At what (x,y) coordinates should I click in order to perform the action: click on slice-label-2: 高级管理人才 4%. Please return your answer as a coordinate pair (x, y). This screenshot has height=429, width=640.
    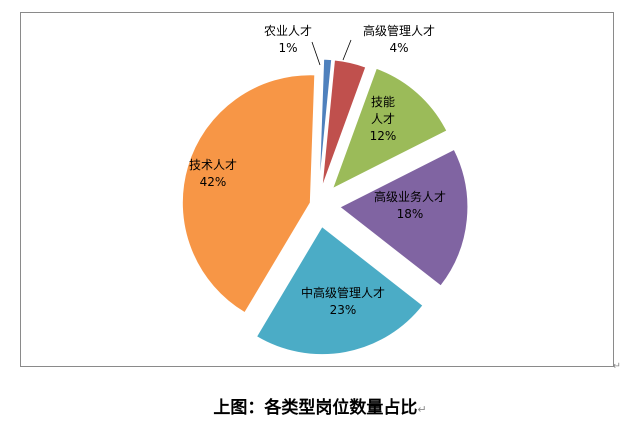
    Looking at the image, I should click on (399, 39).